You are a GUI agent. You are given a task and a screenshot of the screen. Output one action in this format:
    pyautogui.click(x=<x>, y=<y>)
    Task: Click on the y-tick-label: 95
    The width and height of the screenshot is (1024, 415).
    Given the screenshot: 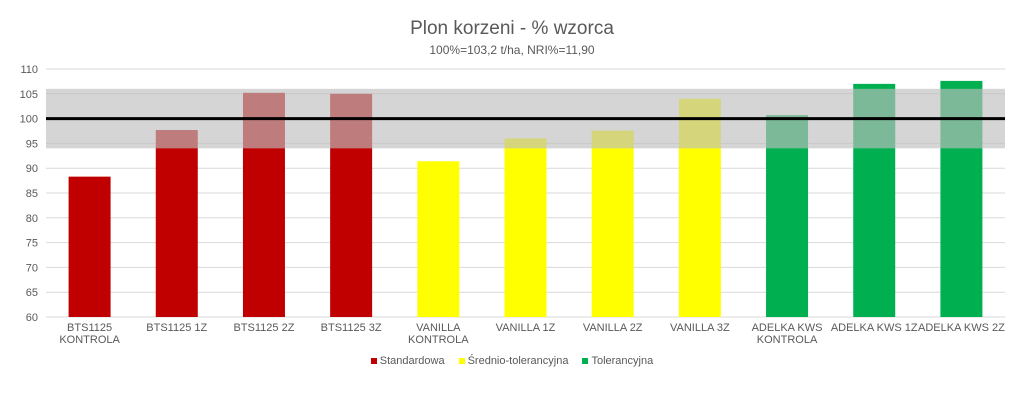 What is the action you would take?
    pyautogui.click(x=32, y=144)
    